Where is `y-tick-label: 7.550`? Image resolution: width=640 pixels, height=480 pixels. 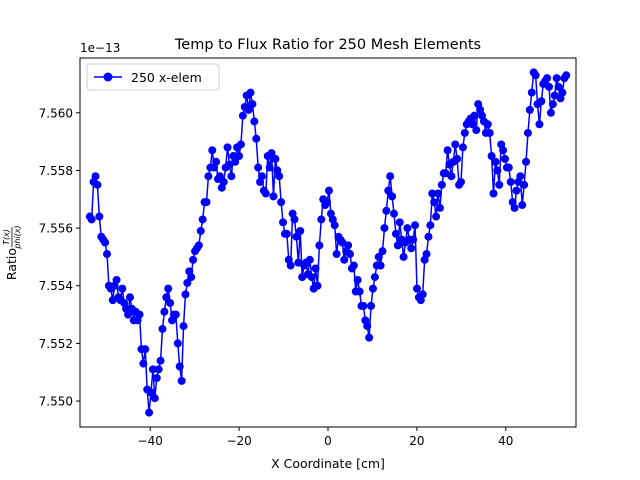
y-tick-label: 7.550 is located at coordinates (56, 402).